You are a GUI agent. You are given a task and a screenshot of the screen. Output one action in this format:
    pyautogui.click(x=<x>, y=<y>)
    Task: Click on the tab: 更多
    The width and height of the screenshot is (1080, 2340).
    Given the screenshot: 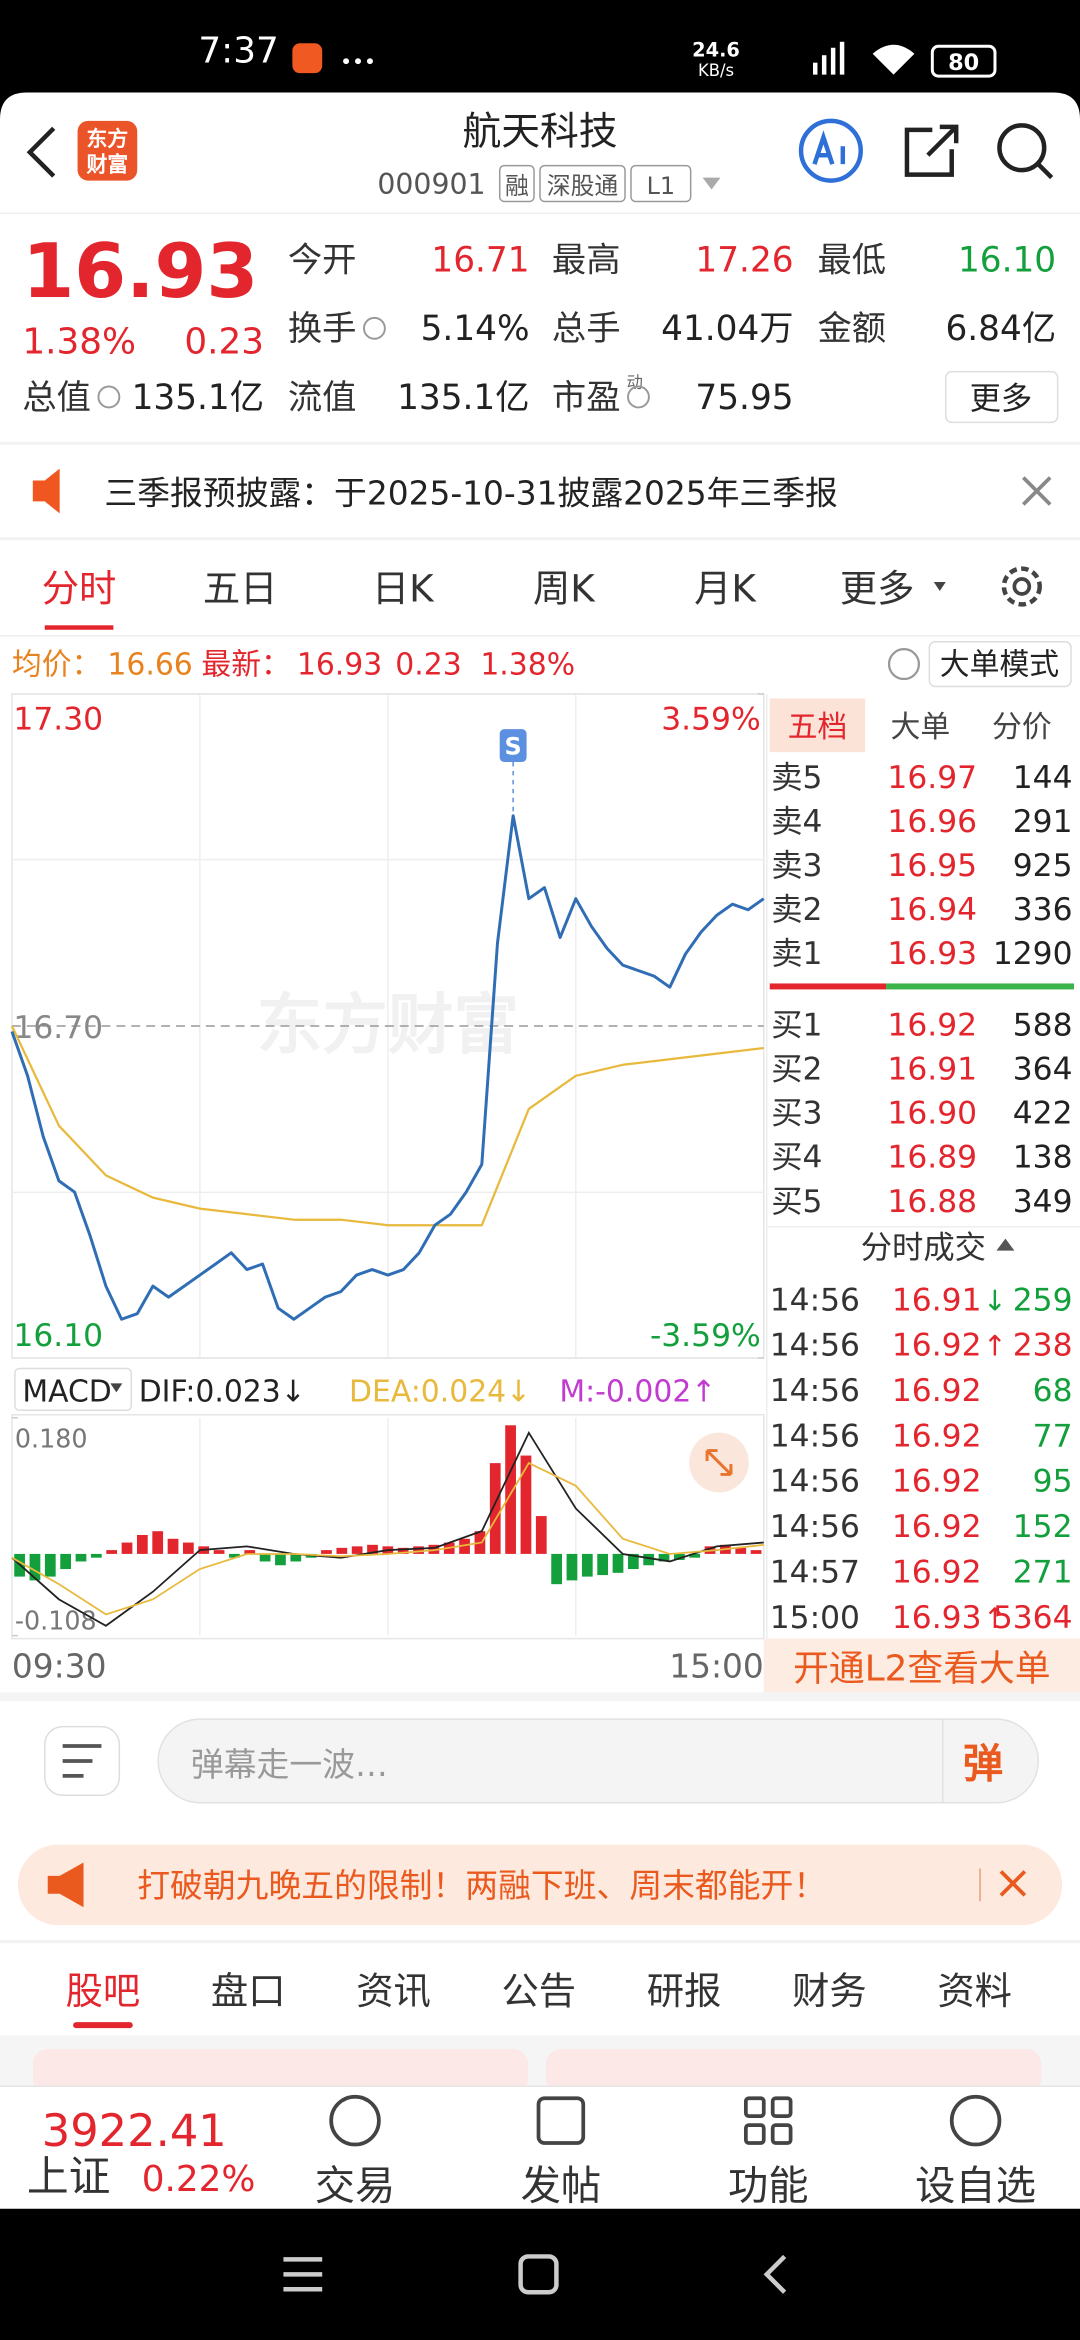 What is the action you would take?
    pyautogui.click(x=877, y=588)
    